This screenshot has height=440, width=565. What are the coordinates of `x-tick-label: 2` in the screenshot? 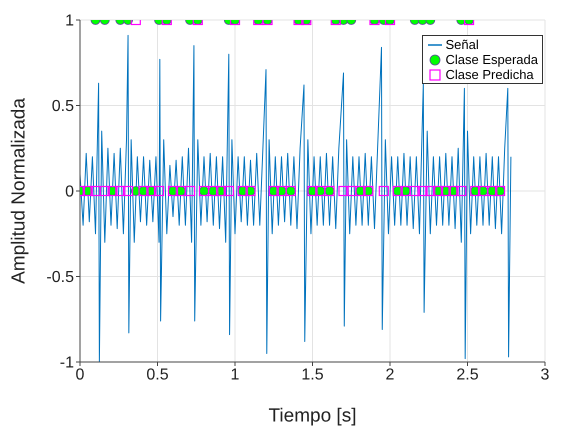 It's located at (390, 375).